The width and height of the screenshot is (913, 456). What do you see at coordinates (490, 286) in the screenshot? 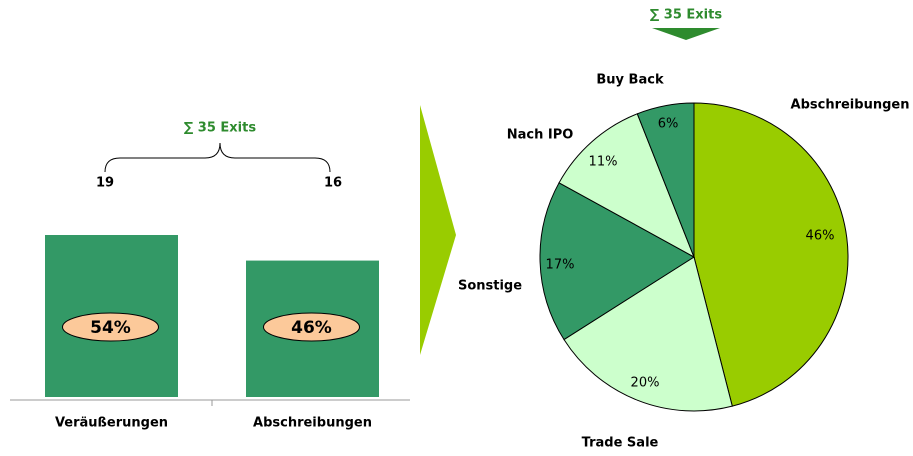
I see `slice-label: Sonstige` at bounding box center [490, 286].